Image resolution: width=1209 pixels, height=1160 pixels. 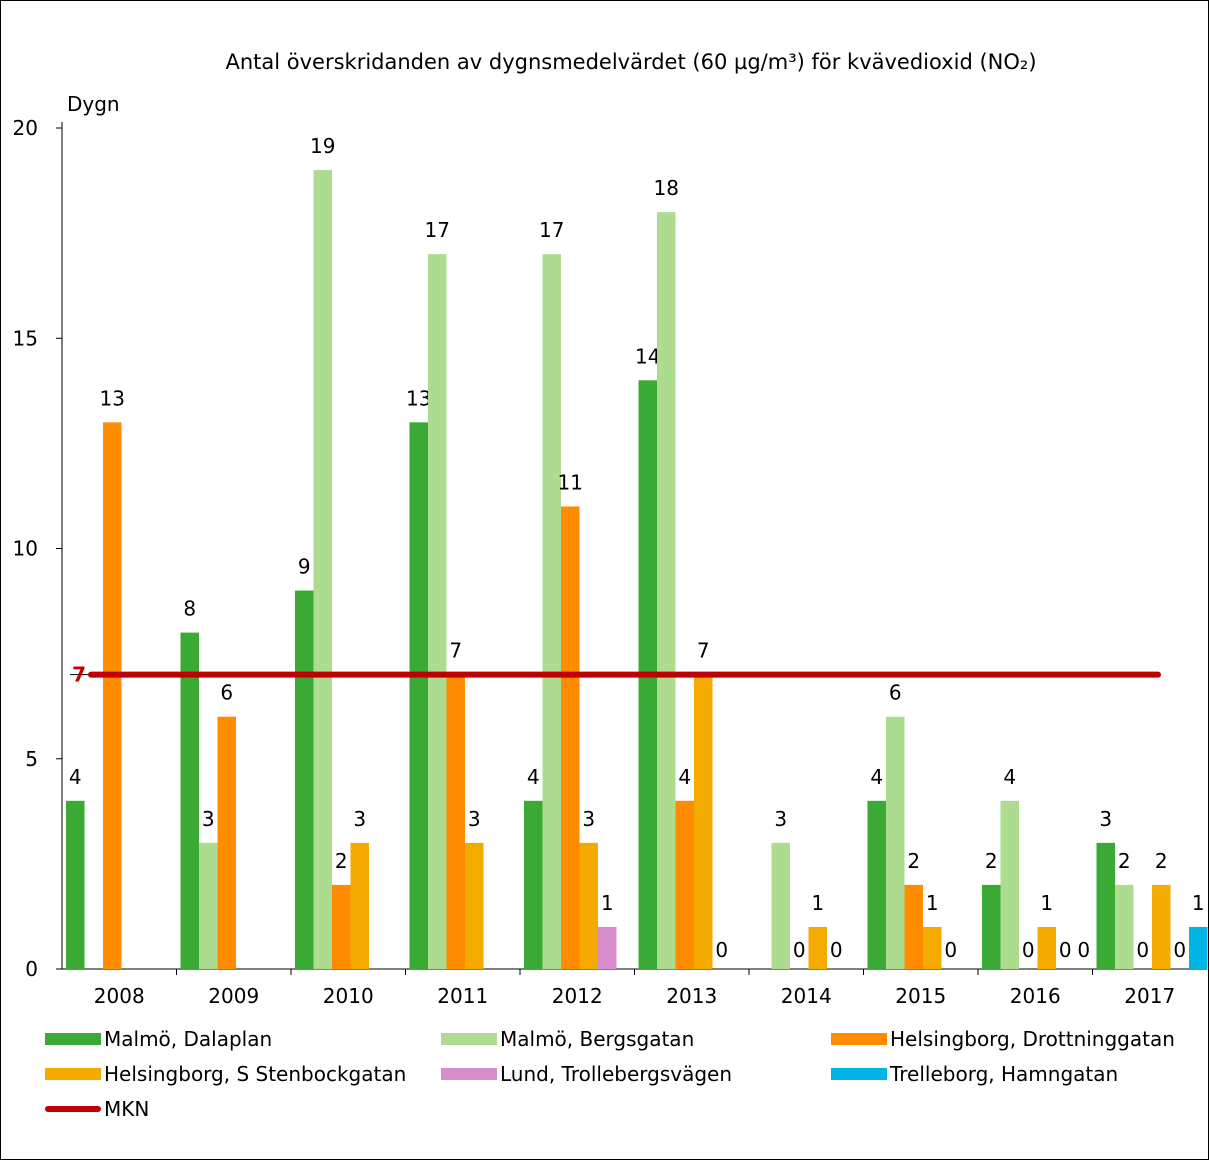 What do you see at coordinates (25, 128) in the screenshot?
I see `y-tick-label: 20` at bounding box center [25, 128].